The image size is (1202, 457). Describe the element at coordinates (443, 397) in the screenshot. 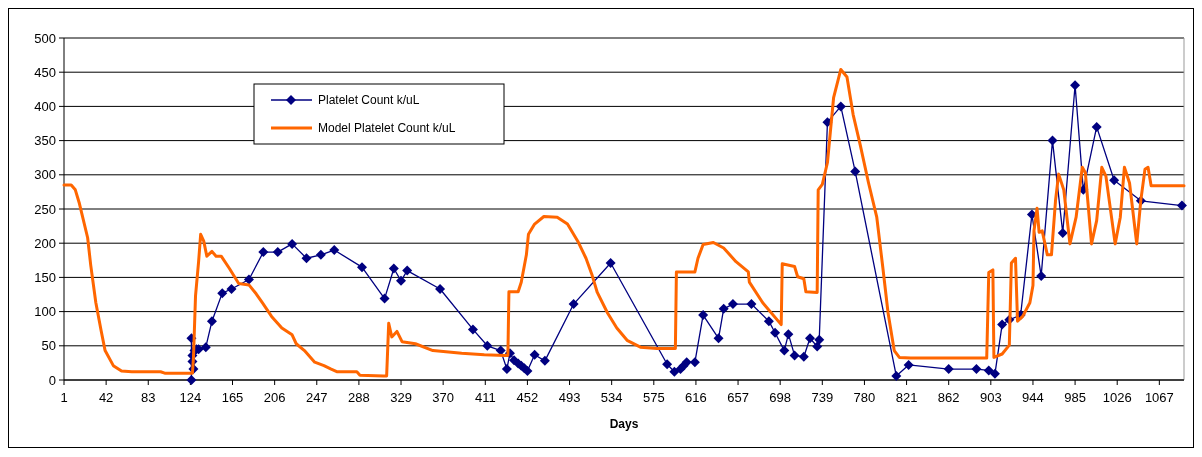

I see `x-tick-label: 370` at that location.